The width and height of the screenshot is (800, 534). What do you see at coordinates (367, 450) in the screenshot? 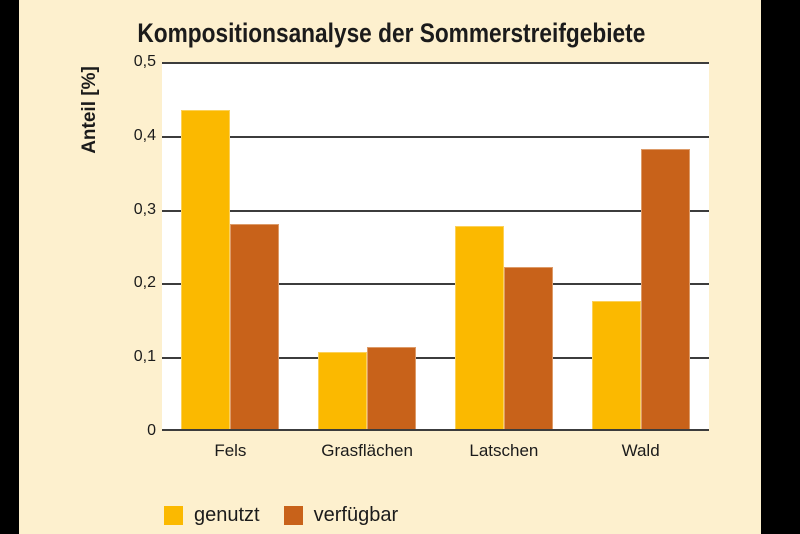
I see `x-category-label: Grasflächen` at bounding box center [367, 450].